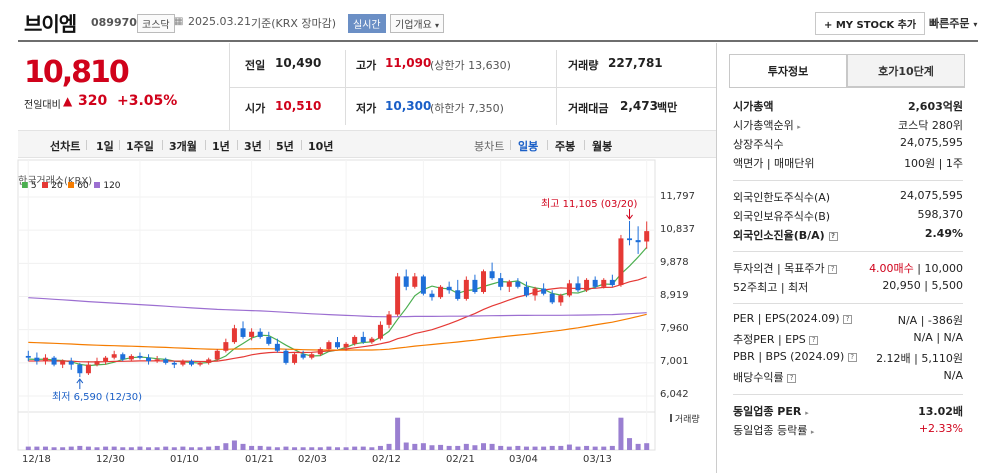 This screenshot has height=473, width=992. I want to click on mystock-add-button: + MY STOCK 추가, so click(870, 23).